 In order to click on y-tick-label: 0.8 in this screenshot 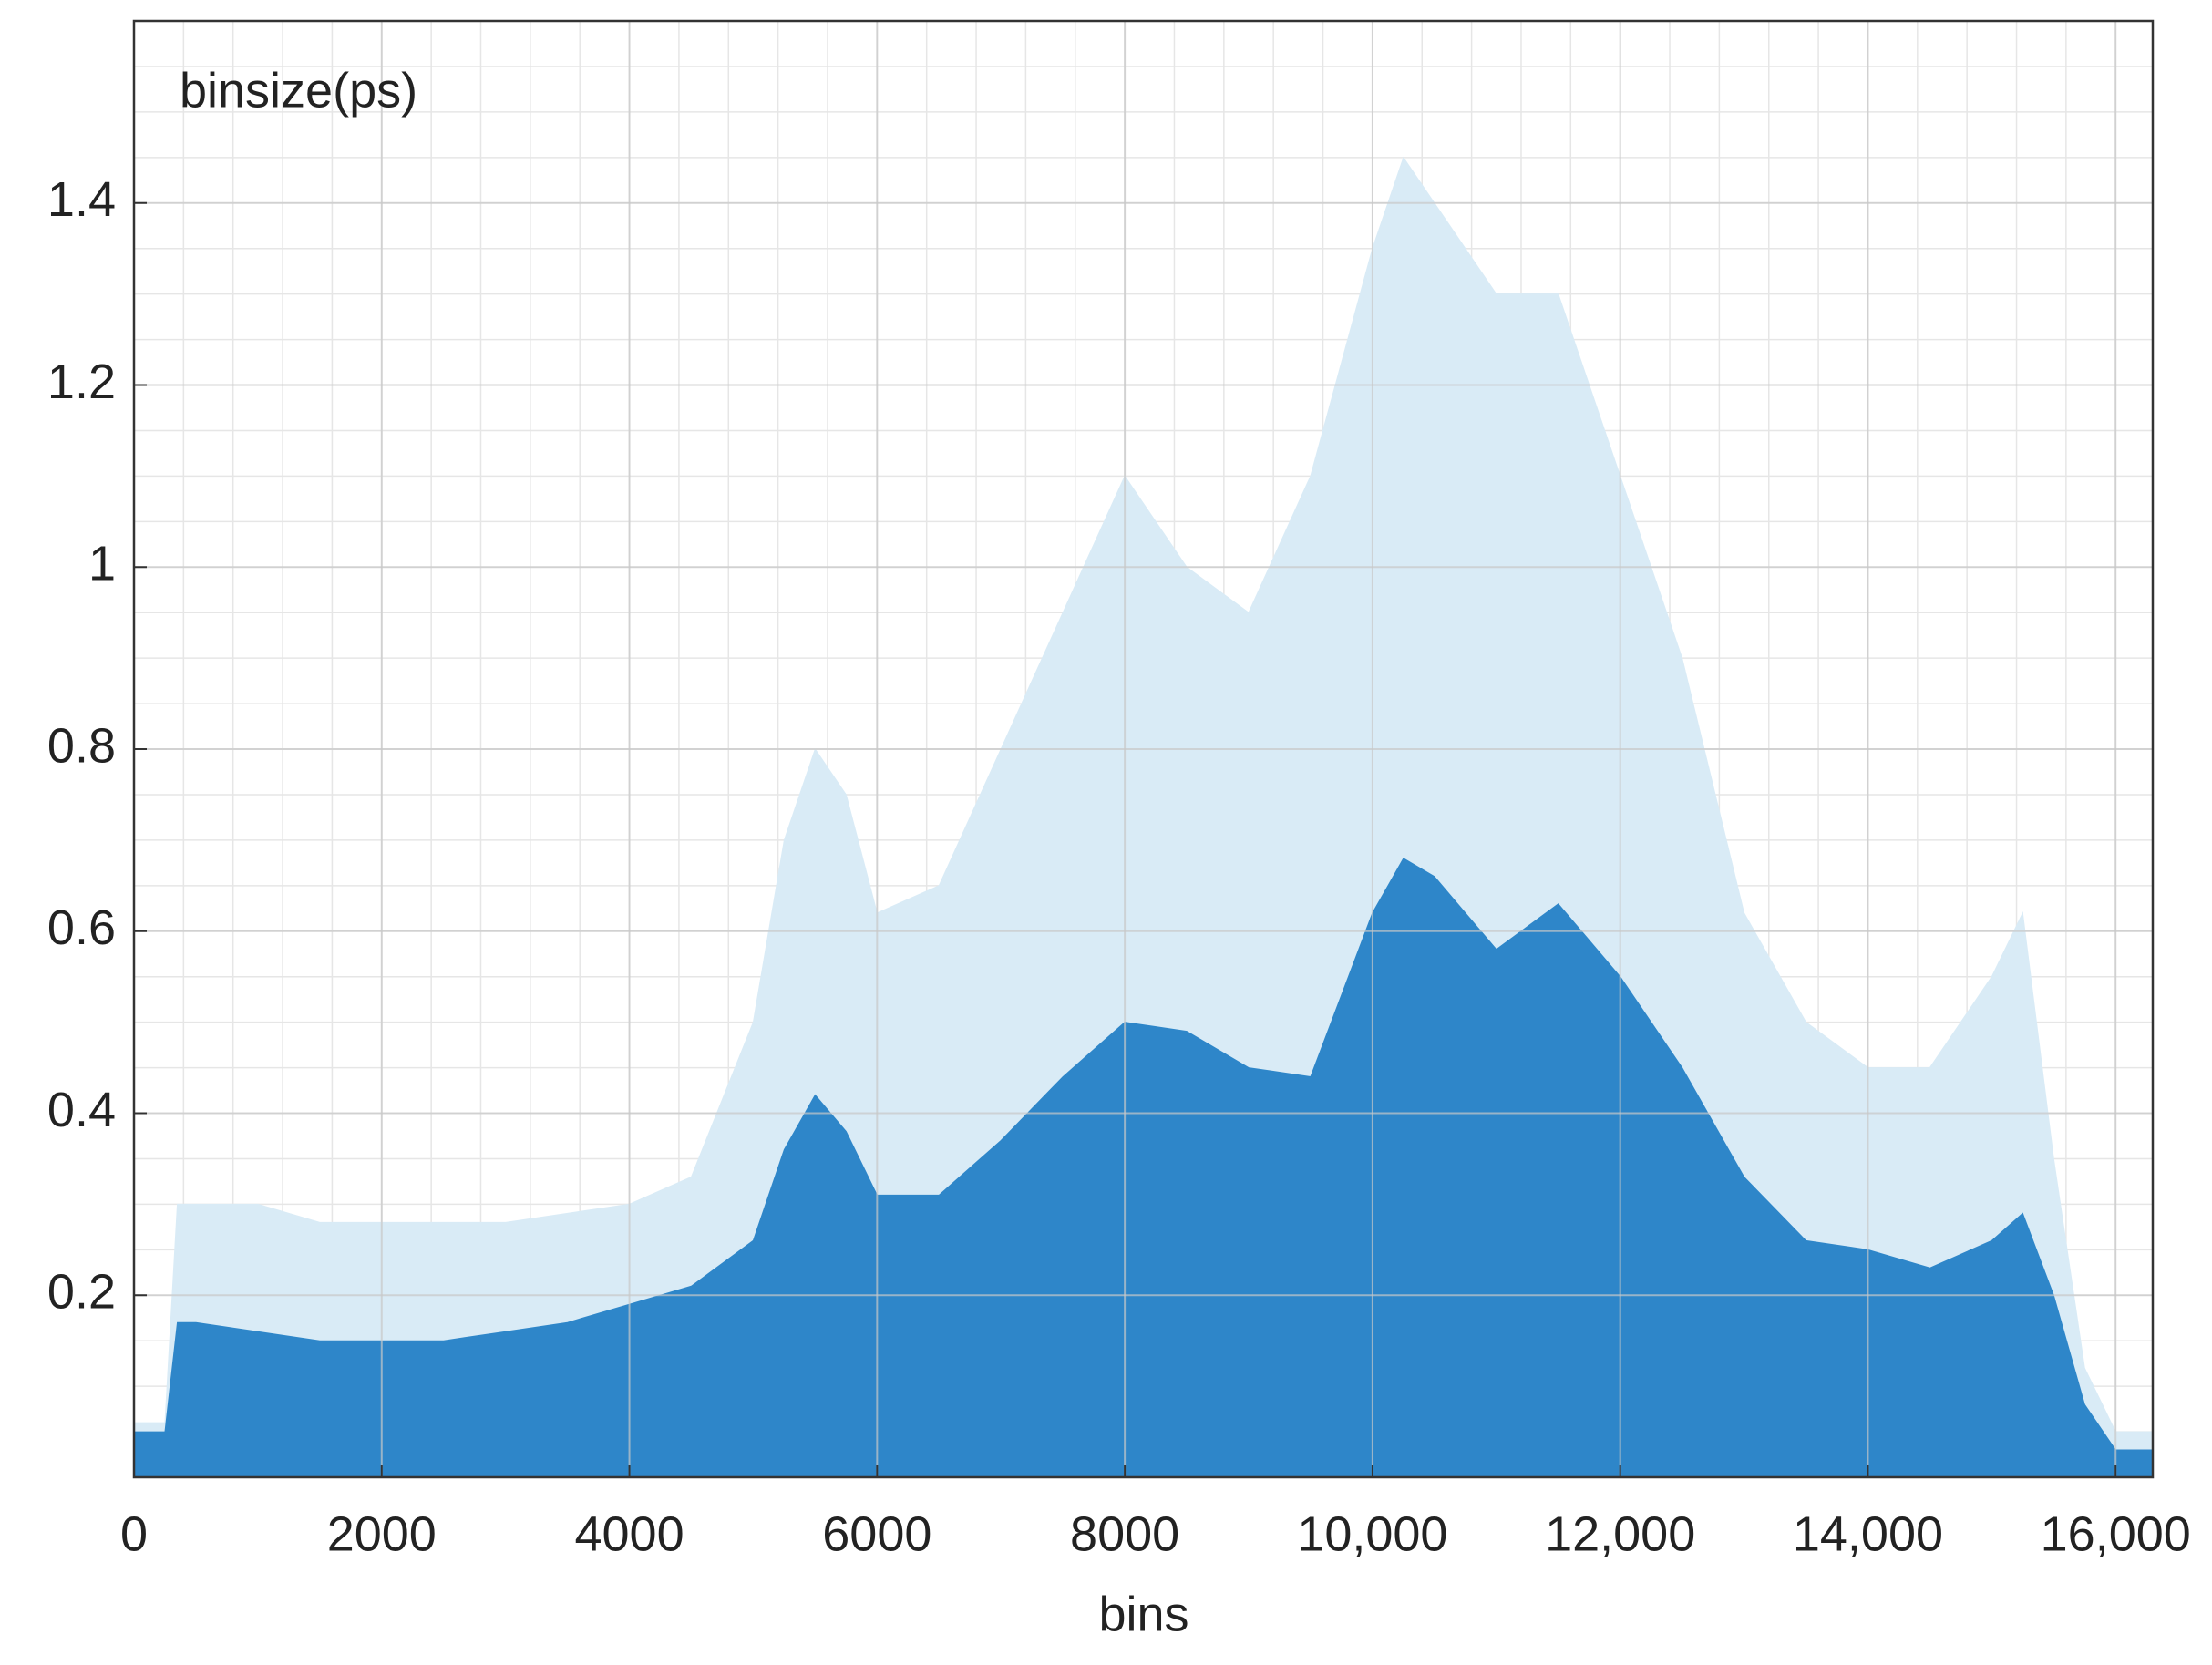, I will do `click(81, 745)`.